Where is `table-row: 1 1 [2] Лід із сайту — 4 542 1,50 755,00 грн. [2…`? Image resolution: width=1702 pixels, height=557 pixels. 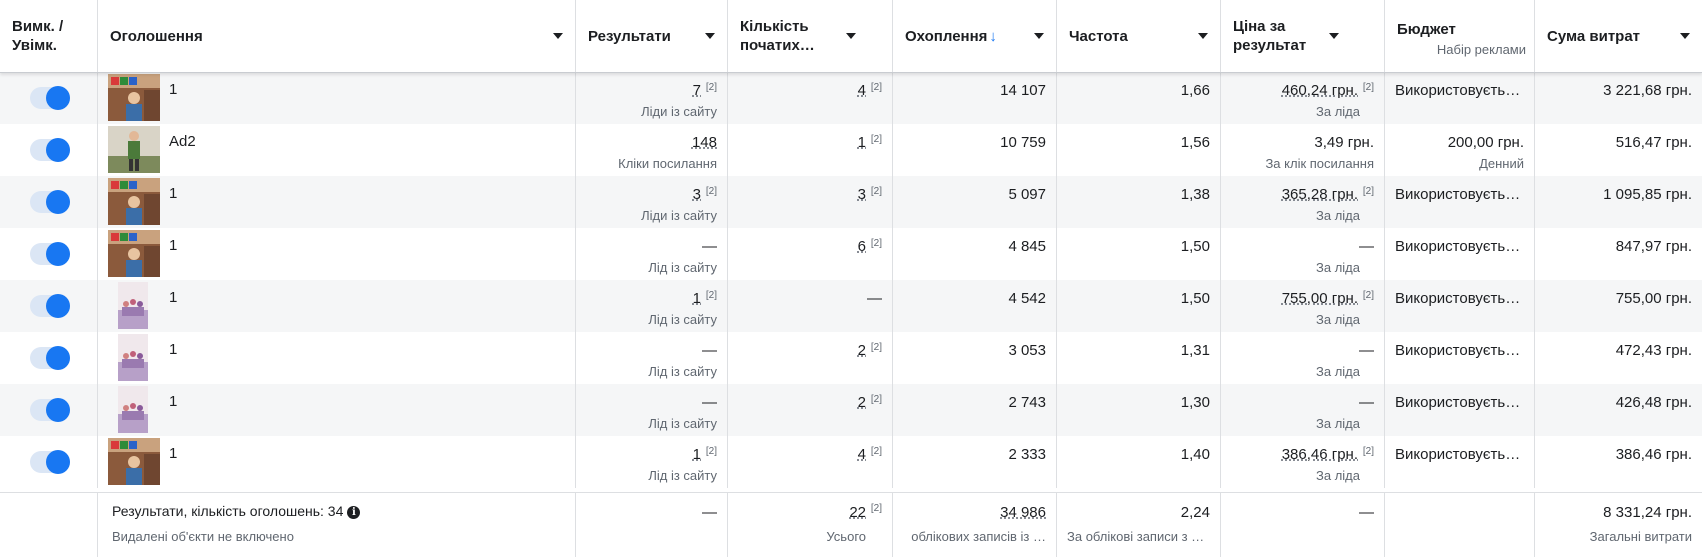 table-row: 1 1 [2] Лід із сайту — 4 542 1,50 755,00 грн. [2… is located at coordinates (851, 306).